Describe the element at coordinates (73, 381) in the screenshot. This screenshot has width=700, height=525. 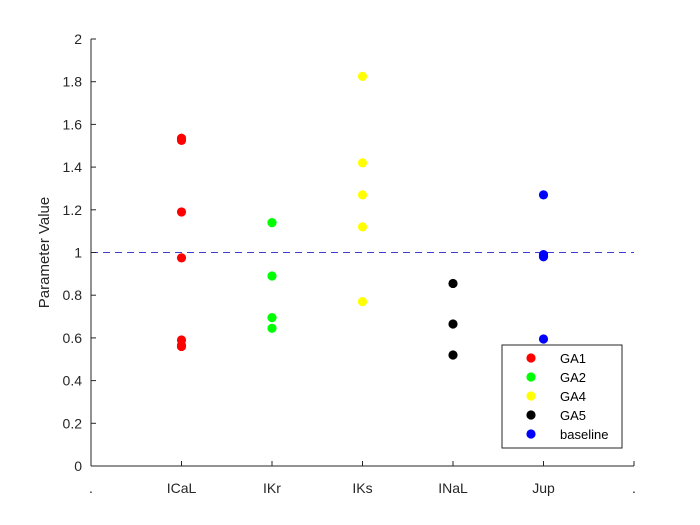
I see `y-tick-label: 0.4` at that location.